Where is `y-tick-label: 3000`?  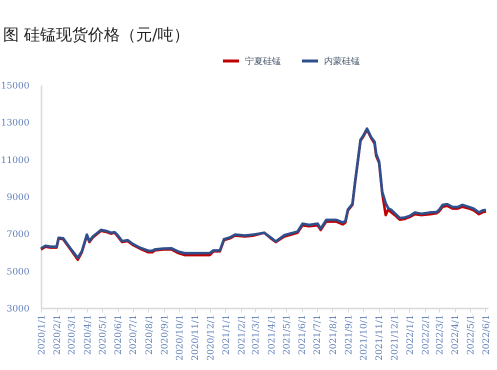
y-tick-label: 3000 is located at coordinates (18, 309).